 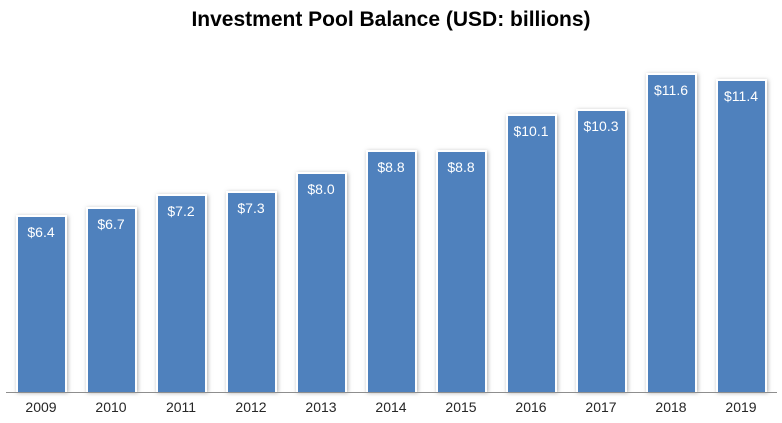 I want to click on x-axis-label-2018: 2018, so click(x=671, y=407).